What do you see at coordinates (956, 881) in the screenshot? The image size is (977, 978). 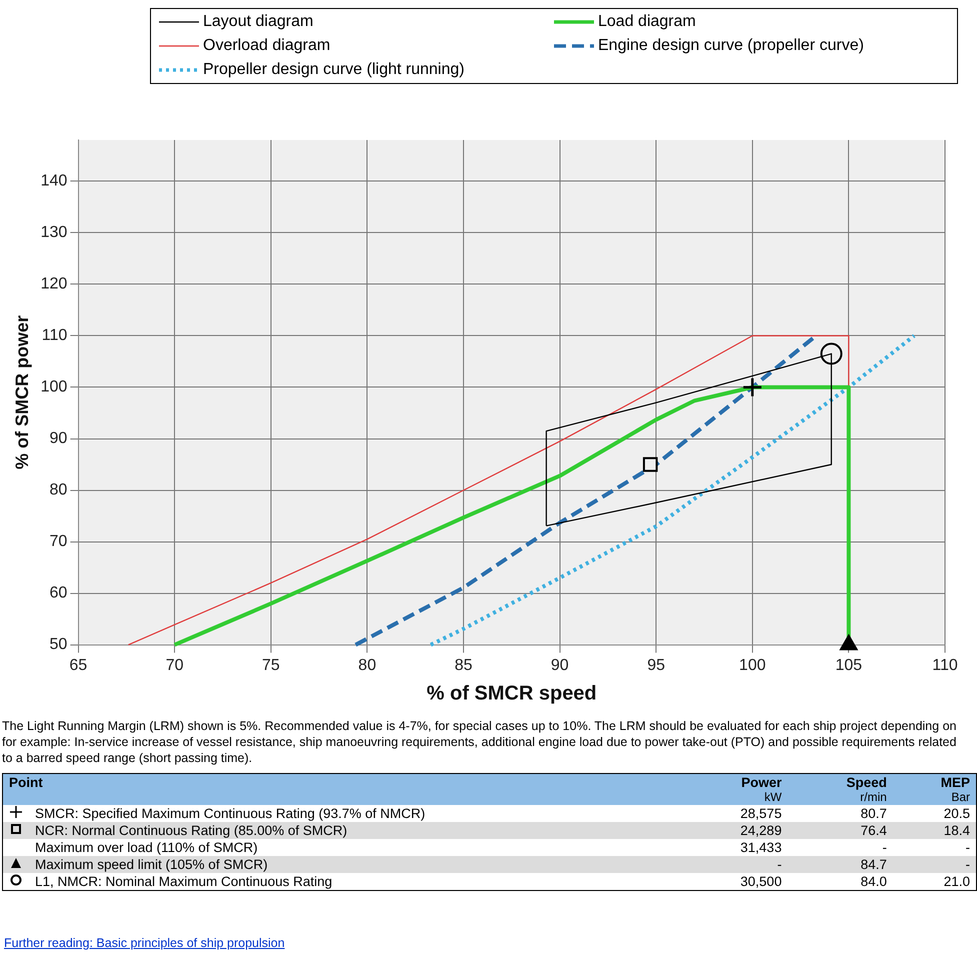 I see `text: 21.0` at bounding box center [956, 881].